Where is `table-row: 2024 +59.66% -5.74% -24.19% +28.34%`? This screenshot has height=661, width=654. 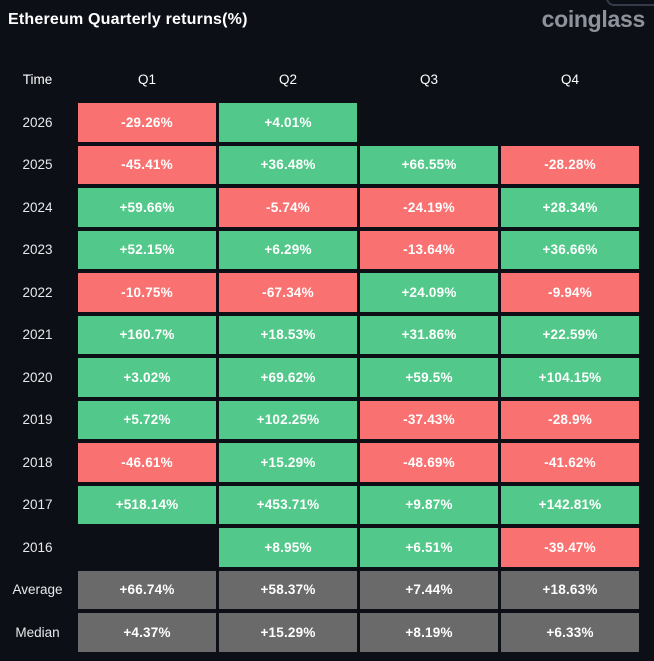
table-row: 2024 +59.66% -5.74% -24.19% +28.34% is located at coordinates (319, 207).